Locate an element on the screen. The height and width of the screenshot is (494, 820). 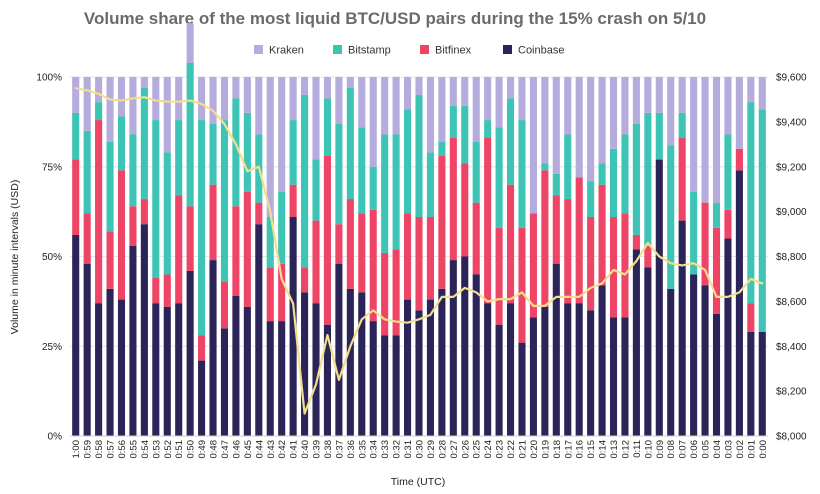
x-tick-label: 0:55 is located at coordinates (133, 449).